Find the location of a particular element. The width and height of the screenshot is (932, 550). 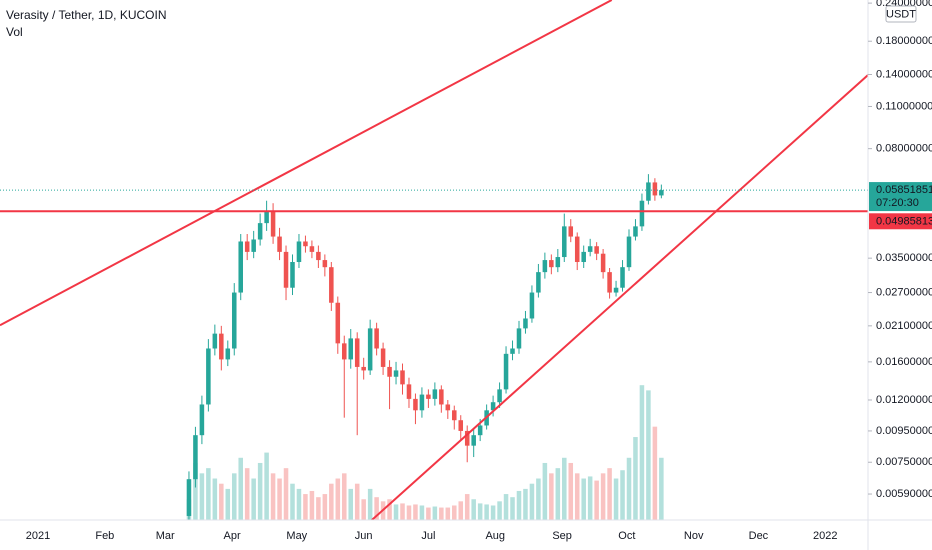

y-tick-label: 0.00590000 is located at coordinates (904, 494).